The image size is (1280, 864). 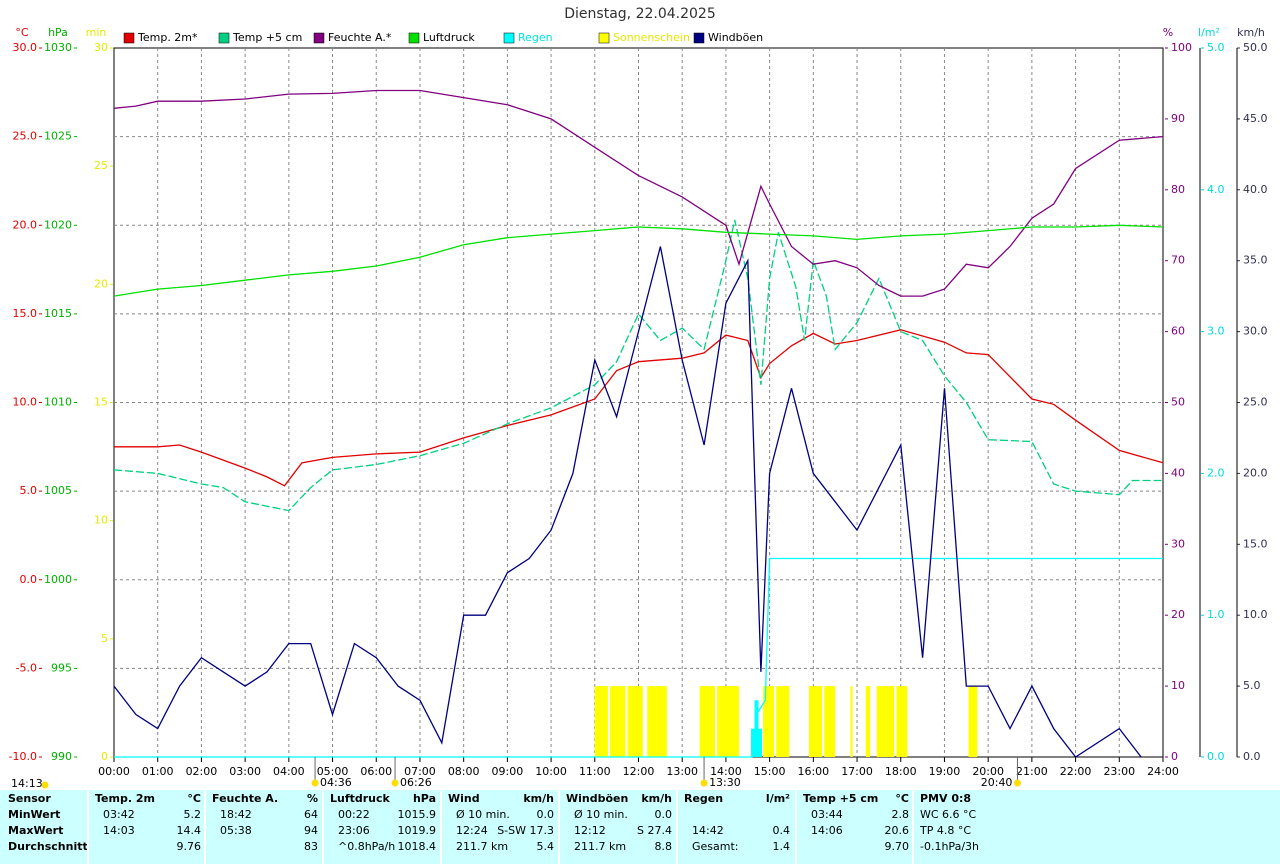 I want to click on x-tick-label: 21:00, so click(x=1032, y=771).